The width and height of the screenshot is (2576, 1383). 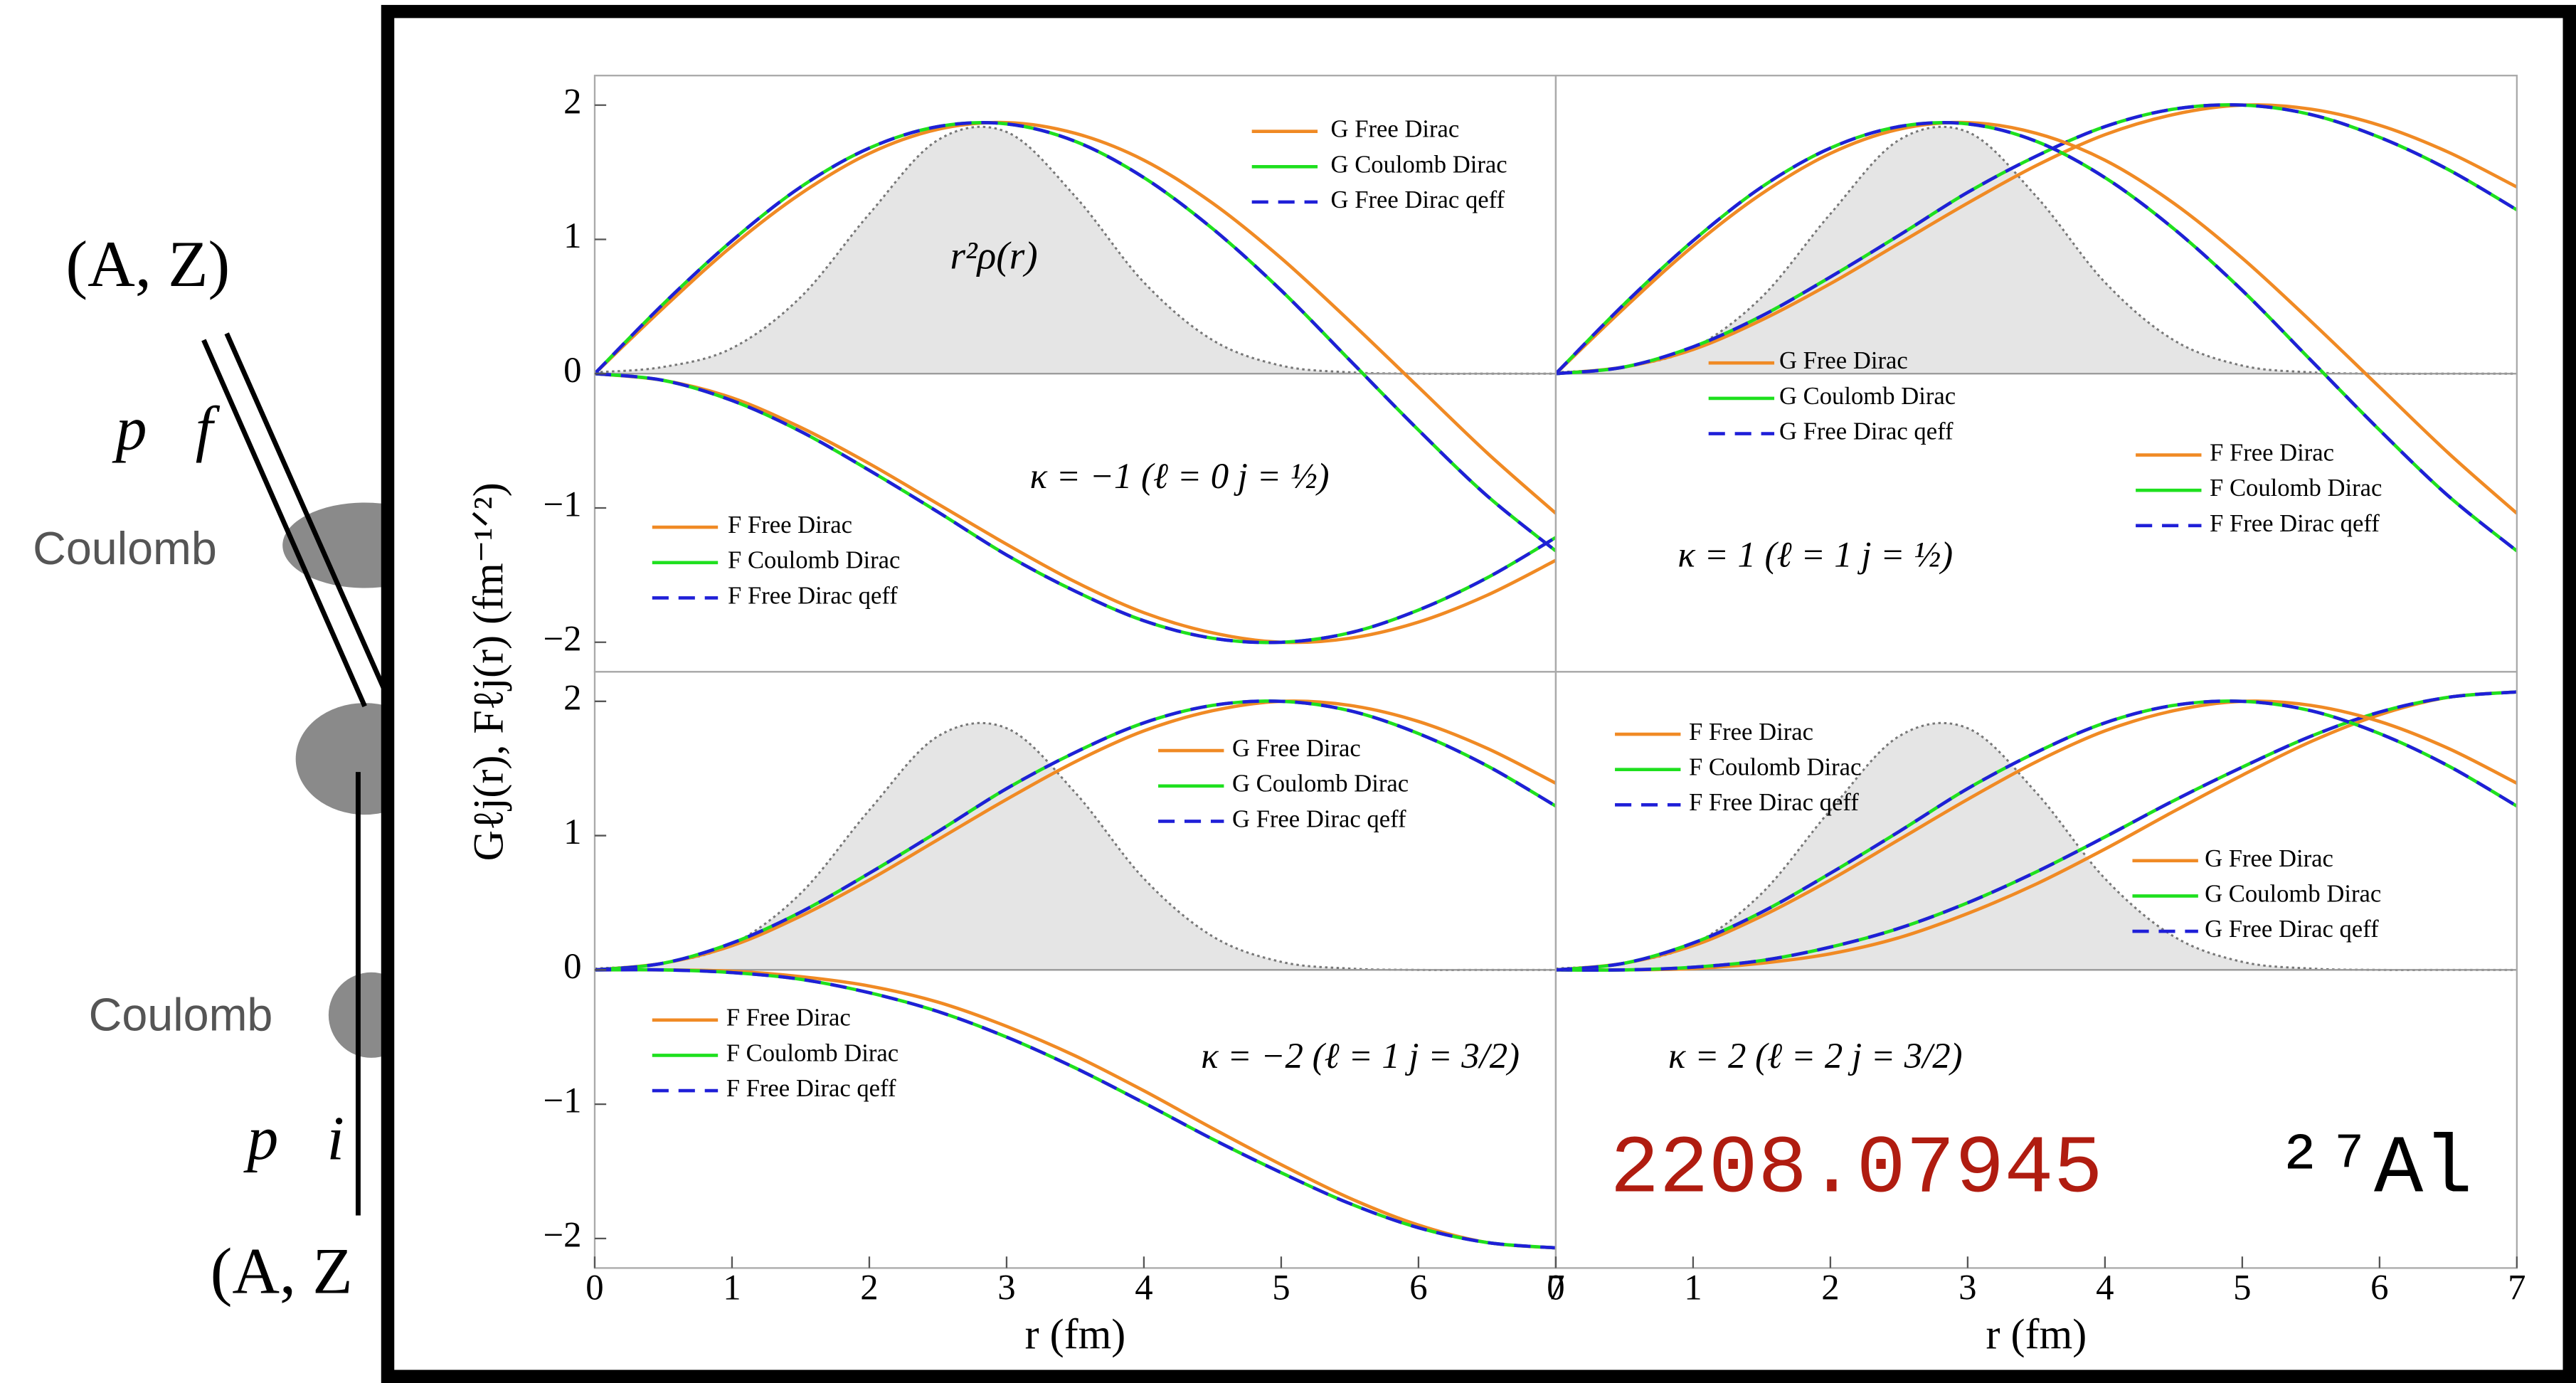 What do you see at coordinates (1180, 476) in the screenshot?
I see `annotation: κ = −1 (ℓ = 0 j = ½)` at bounding box center [1180, 476].